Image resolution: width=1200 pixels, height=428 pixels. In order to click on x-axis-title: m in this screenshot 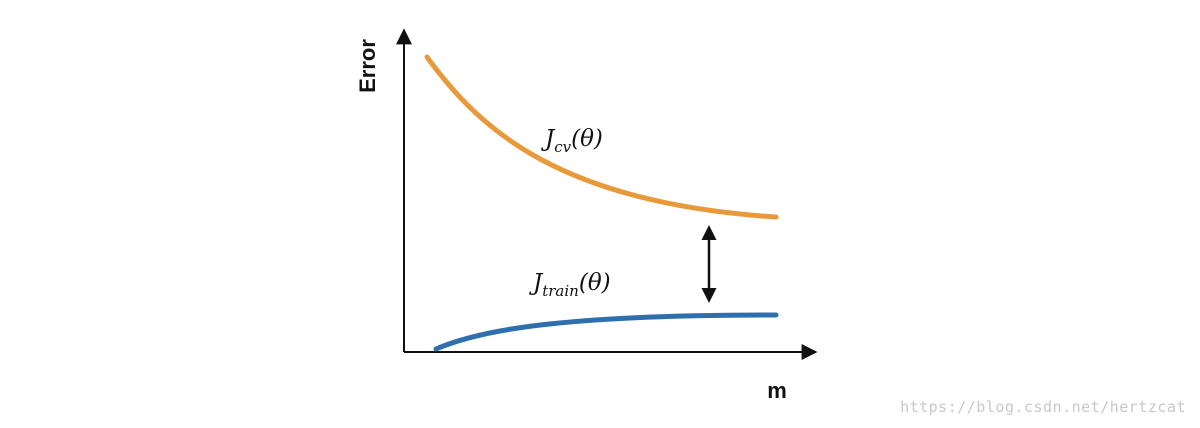, I will do `click(777, 390)`.